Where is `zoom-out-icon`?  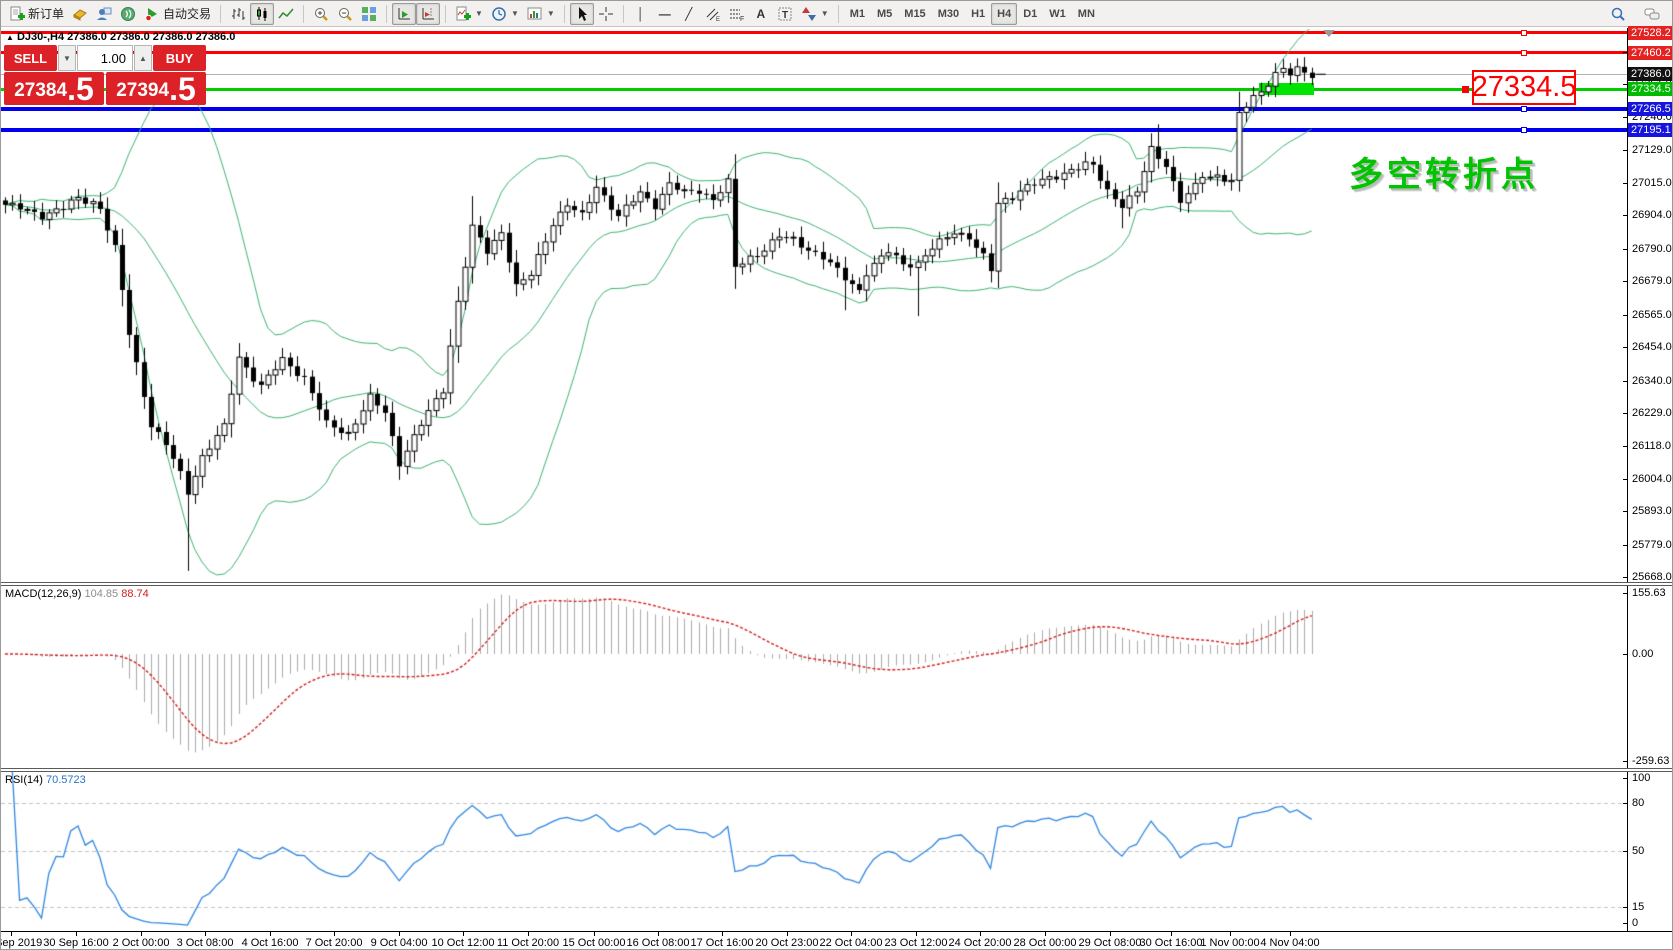 zoom-out-icon is located at coordinates (345, 14).